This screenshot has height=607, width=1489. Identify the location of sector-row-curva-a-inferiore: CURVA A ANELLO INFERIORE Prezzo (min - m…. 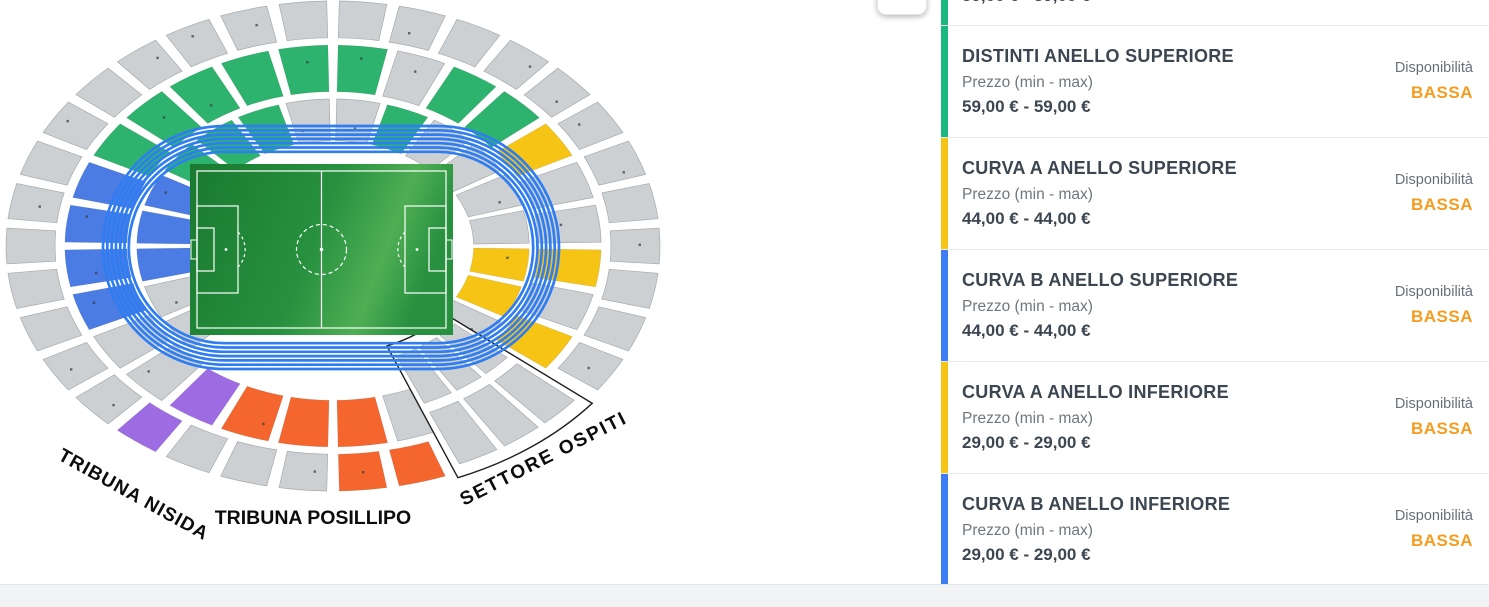
(1215, 418).